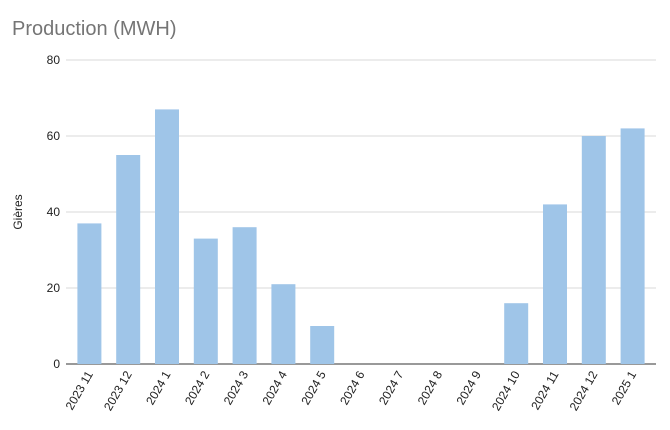 Image resolution: width=670 pixels, height=430 pixels. I want to click on y-tick-label: 40, so click(54, 212).